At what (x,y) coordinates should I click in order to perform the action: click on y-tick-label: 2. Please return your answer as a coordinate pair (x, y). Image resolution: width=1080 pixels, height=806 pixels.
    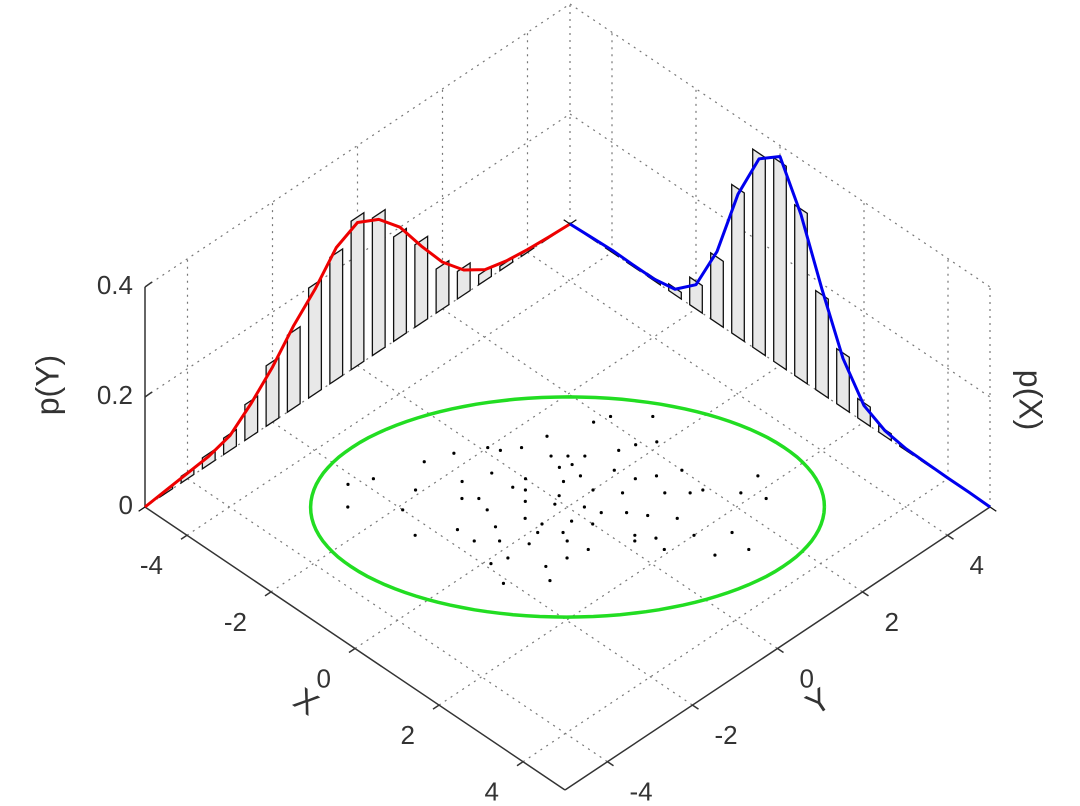
    Looking at the image, I should click on (892, 622).